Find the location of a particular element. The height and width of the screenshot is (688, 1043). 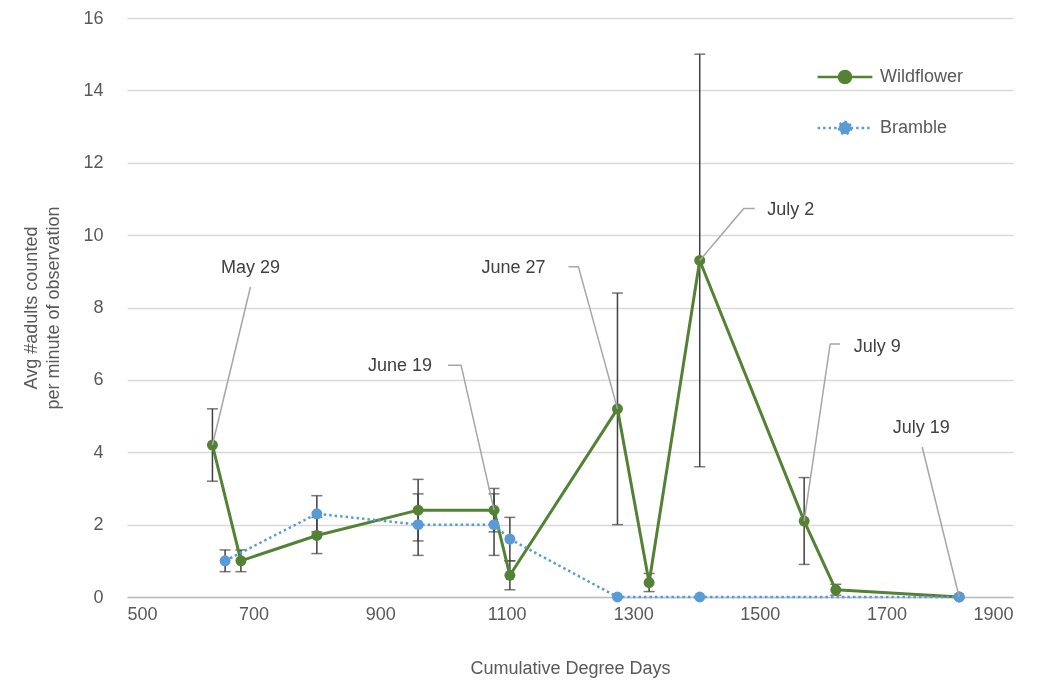

annotation: July 2 is located at coordinates (791, 209).